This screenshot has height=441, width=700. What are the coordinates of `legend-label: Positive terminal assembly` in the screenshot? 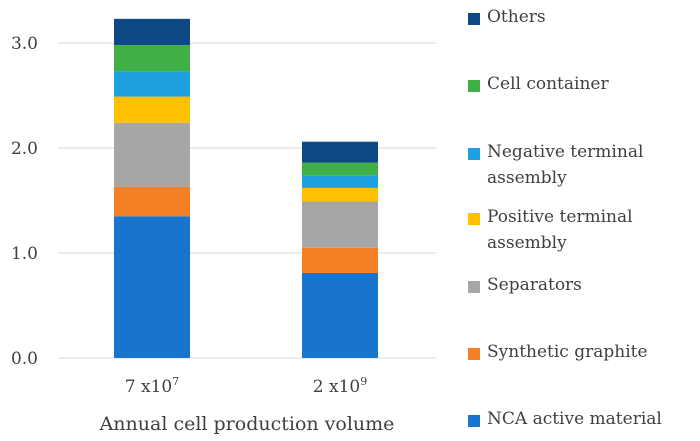 It's located at (560, 230).